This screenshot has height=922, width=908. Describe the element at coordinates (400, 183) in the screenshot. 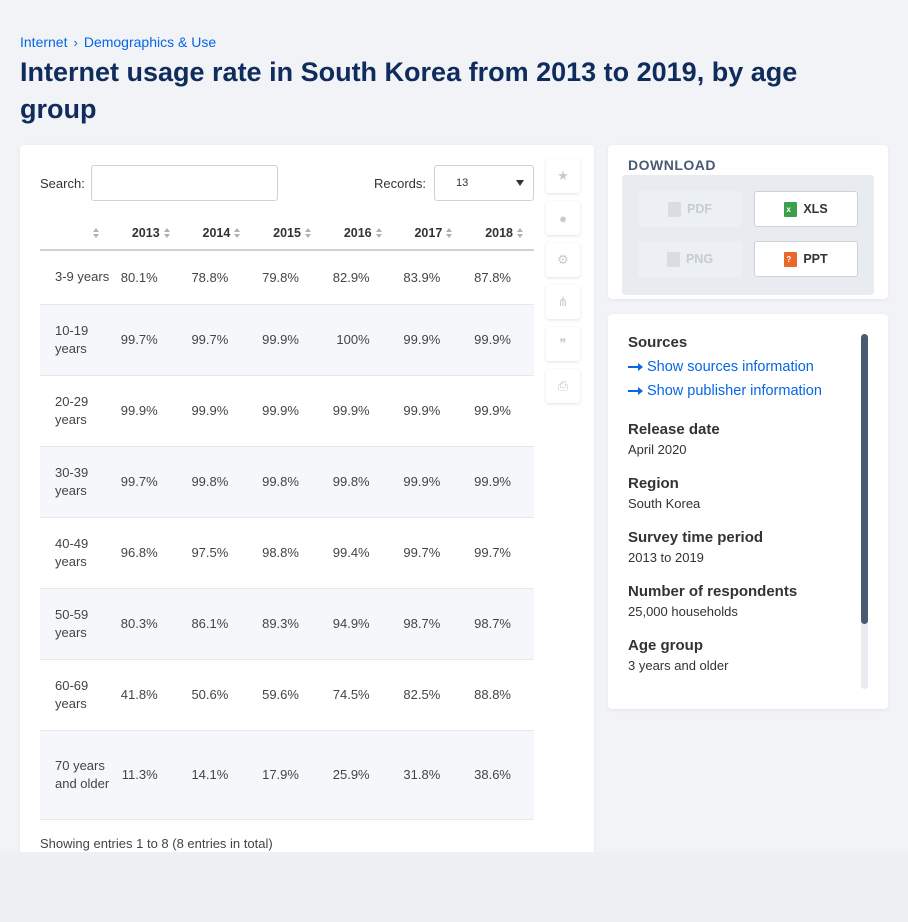

I see `records-label: Records:` at that location.